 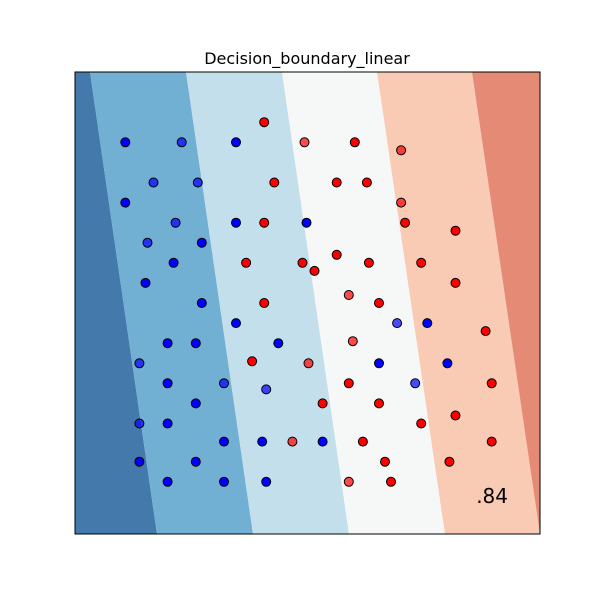 I want to click on chart-title: Decision_boundary_linear, so click(x=307, y=59).